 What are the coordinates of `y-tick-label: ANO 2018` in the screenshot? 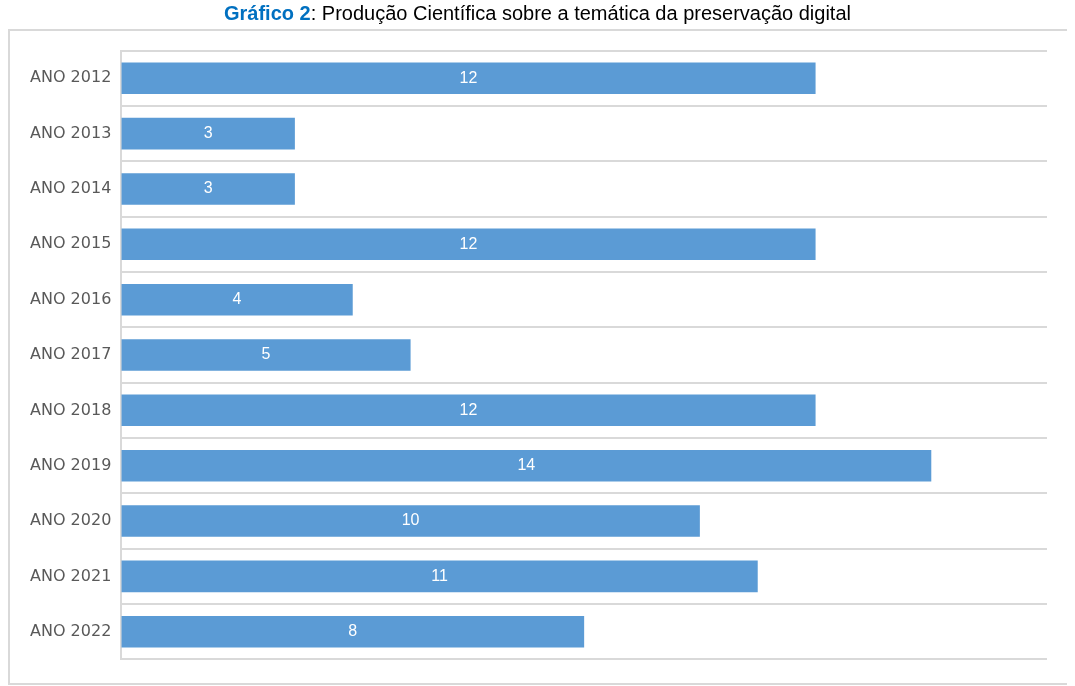 It's located at (71, 409).